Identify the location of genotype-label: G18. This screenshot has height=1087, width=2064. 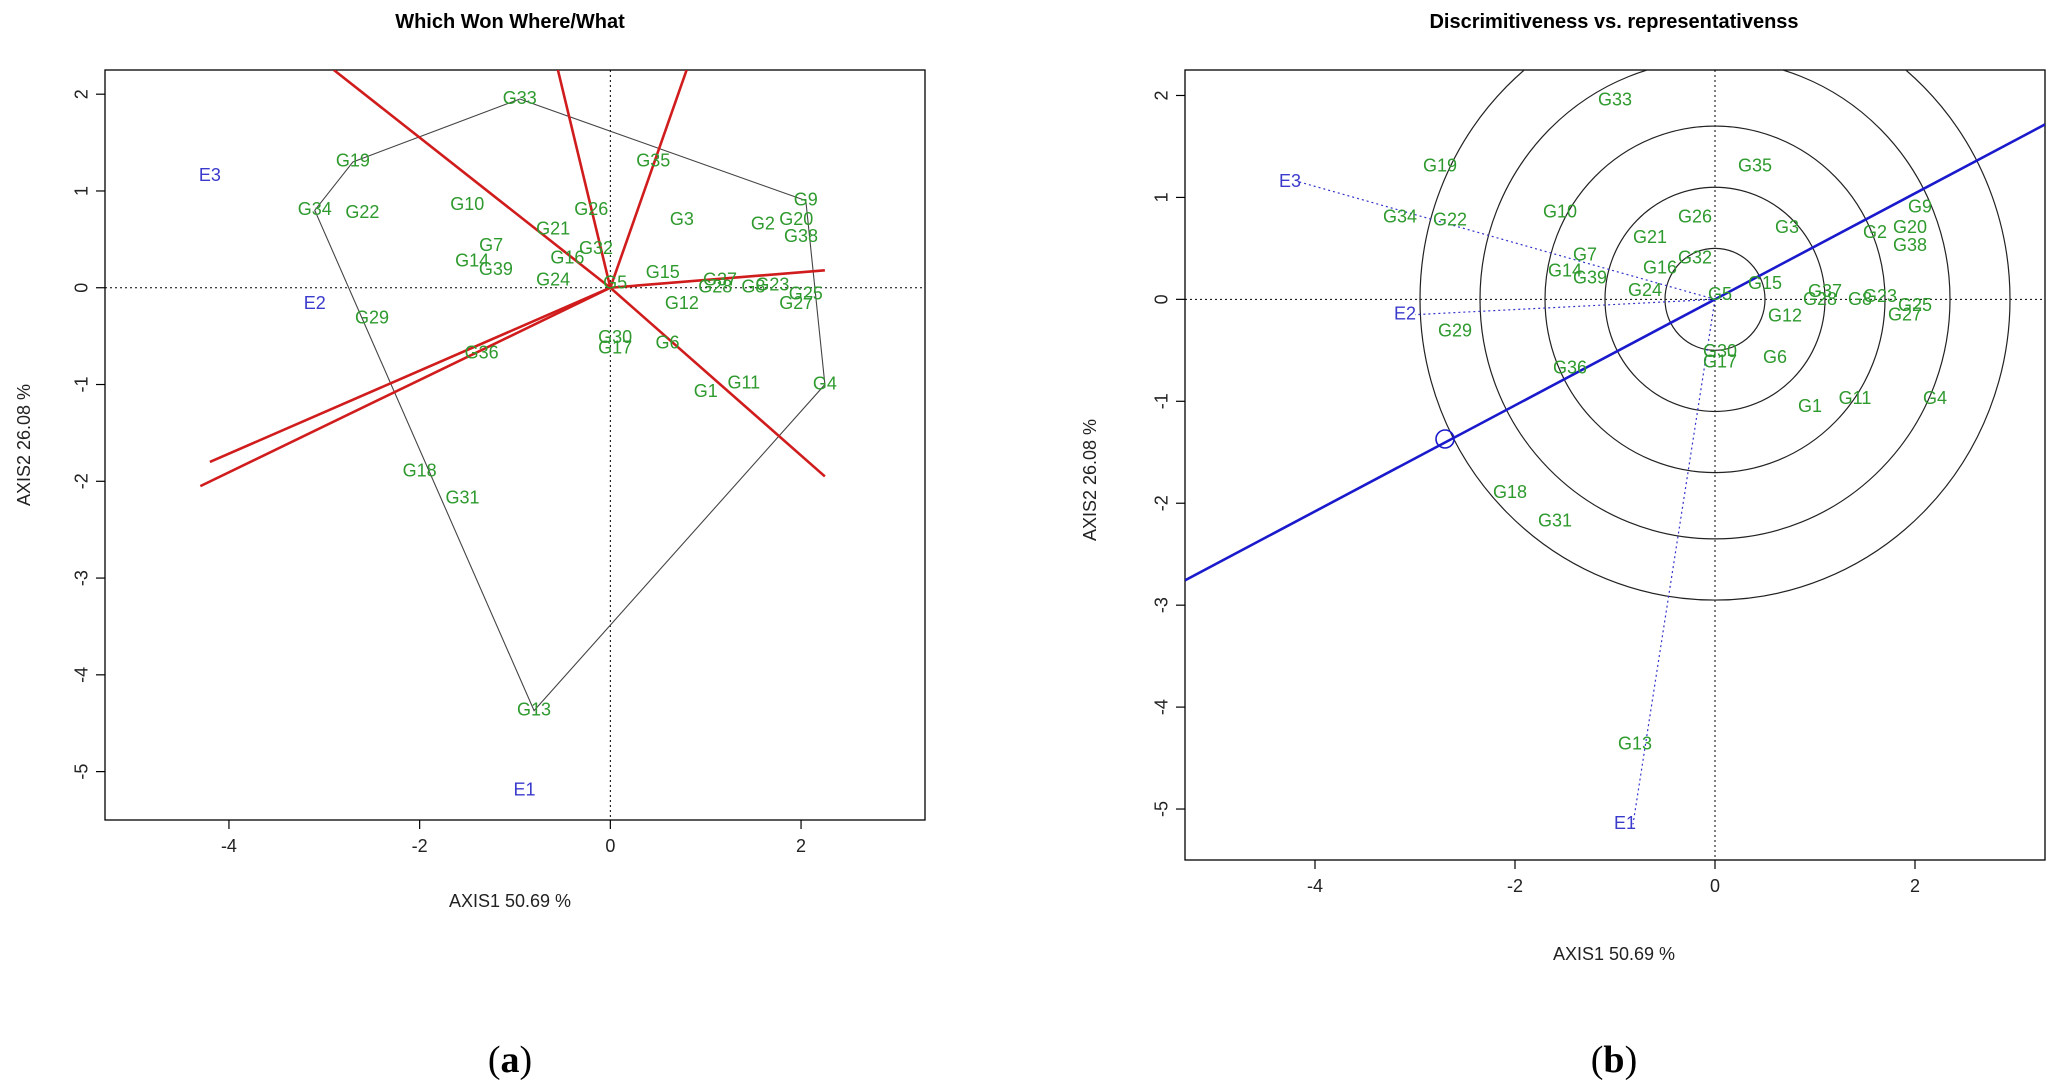
(1510, 492).